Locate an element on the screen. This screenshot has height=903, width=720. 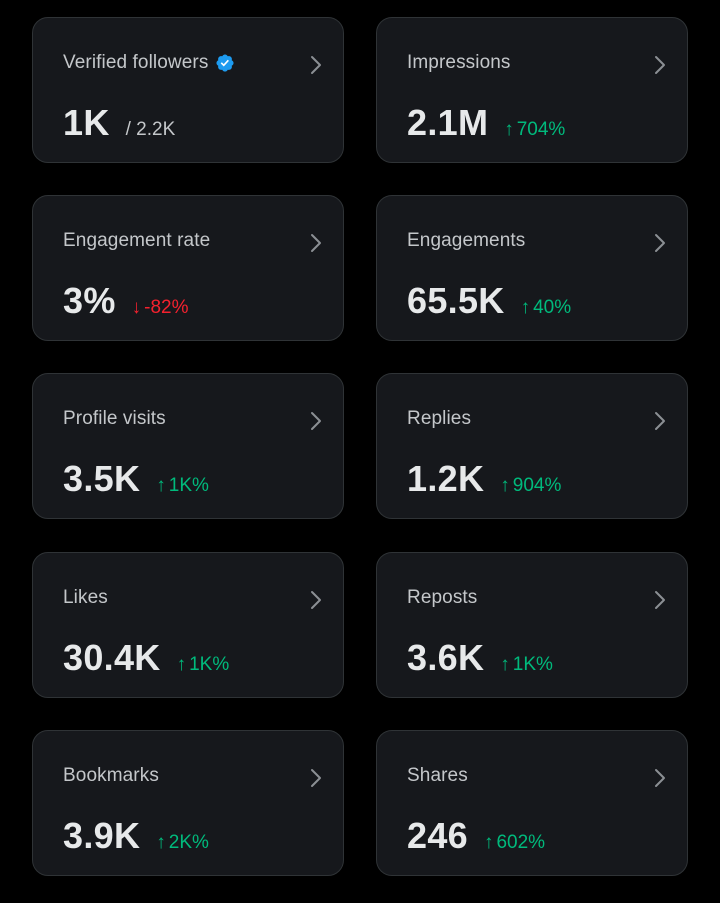
metric-delta-text: 904% is located at coordinates (537, 485).